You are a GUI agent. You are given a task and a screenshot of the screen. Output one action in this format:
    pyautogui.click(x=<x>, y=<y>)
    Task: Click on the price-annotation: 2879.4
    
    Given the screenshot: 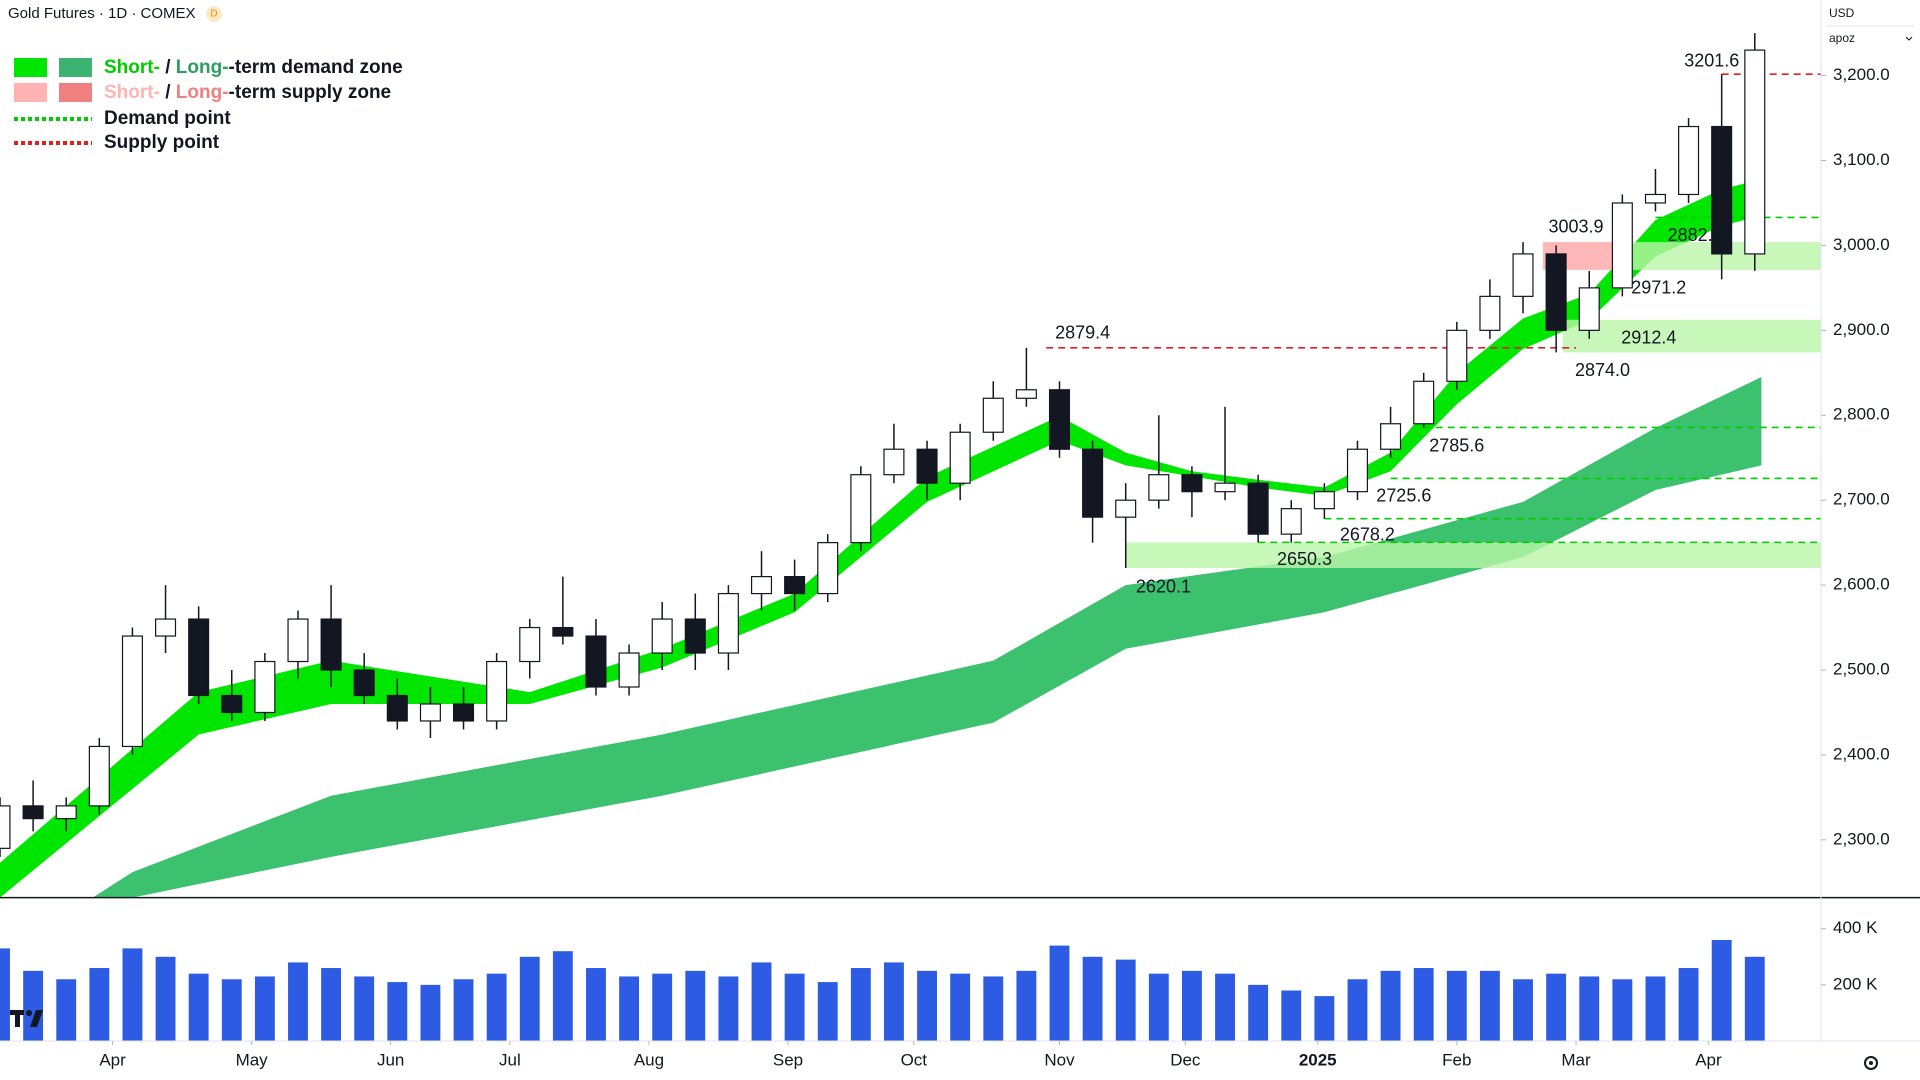 What is the action you would take?
    pyautogui.click(x=1082, y=332)
    